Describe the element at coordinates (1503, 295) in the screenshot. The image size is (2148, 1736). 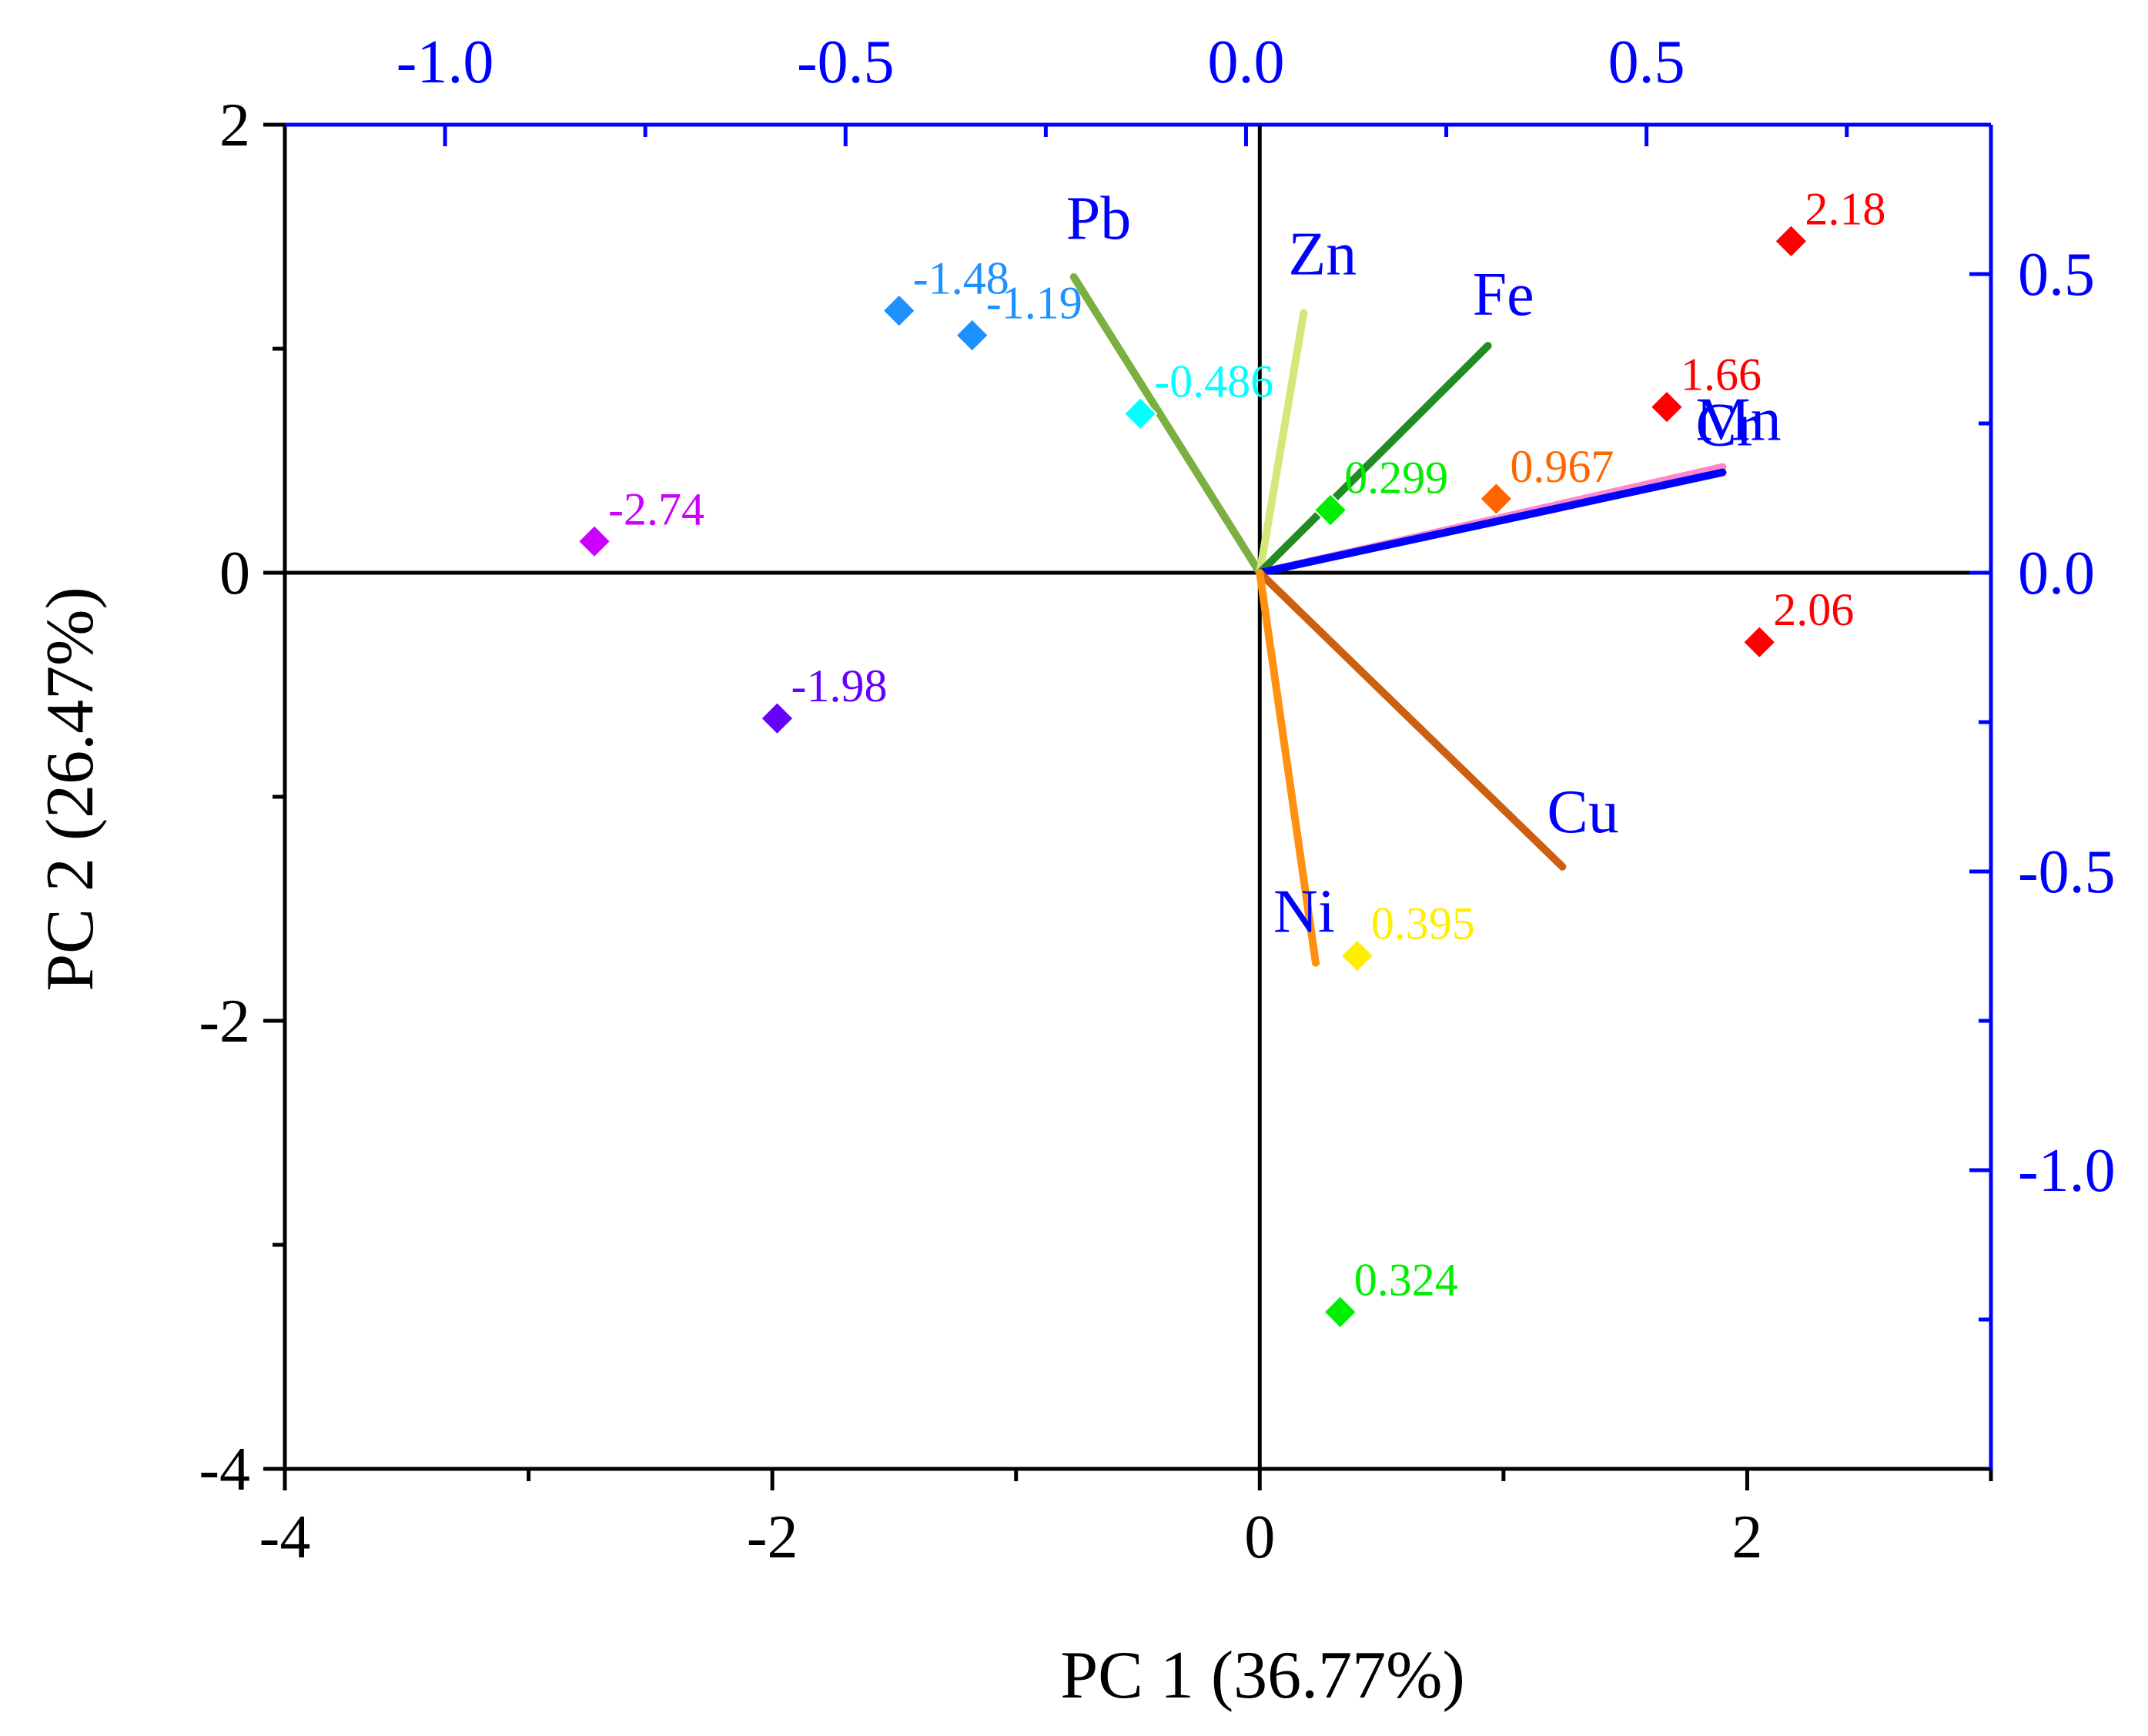
I see `loading-label-fe: Fe` at that location.